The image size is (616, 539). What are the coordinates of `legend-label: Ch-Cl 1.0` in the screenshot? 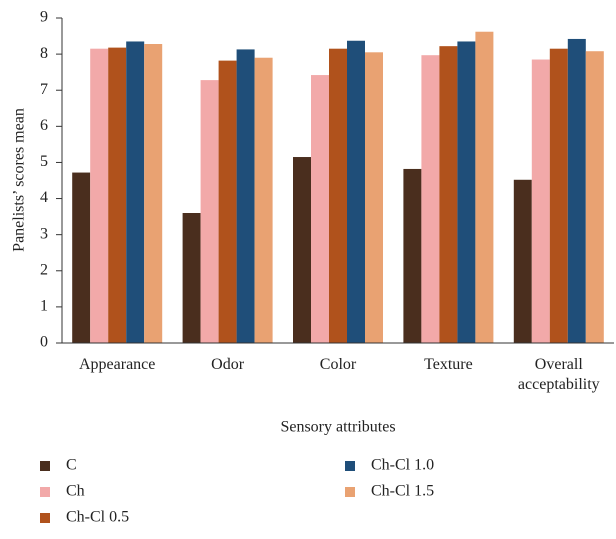 It's located at (402, 465).